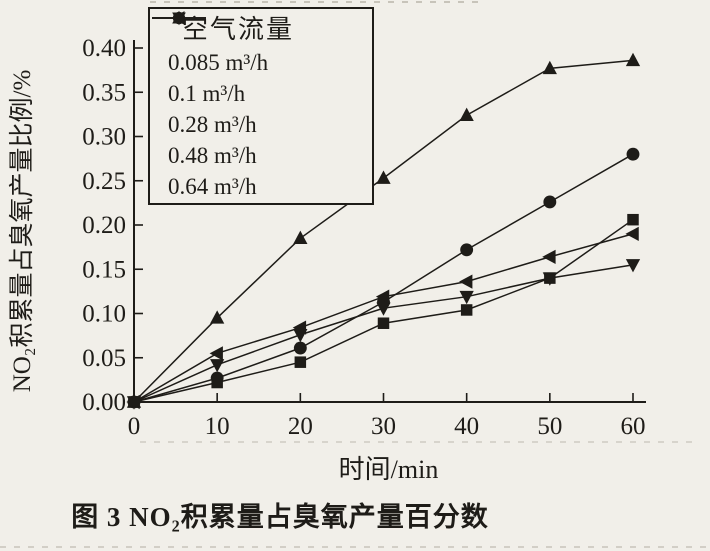 The image size is (710, 551). I want to click on y-tick-label: 0.20, so click(104, 225).